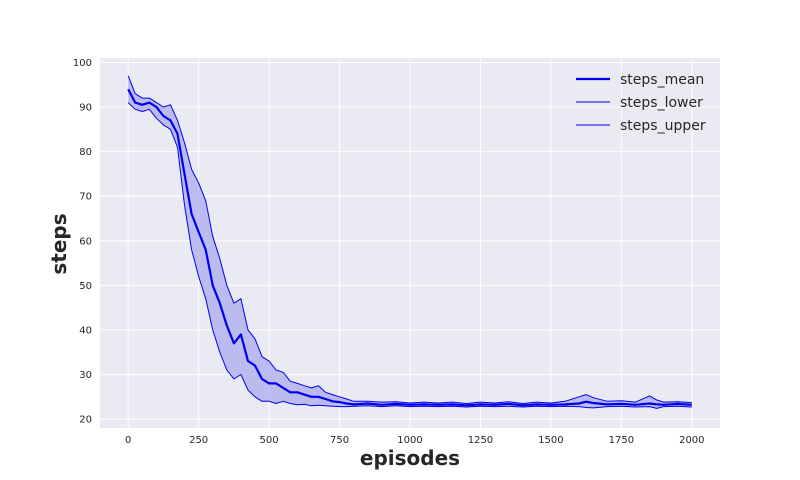  What do you see at coordinates (550, 440) in the screenshot?
I see `x-tick-label: 1500` at bounding box center [550, 440].